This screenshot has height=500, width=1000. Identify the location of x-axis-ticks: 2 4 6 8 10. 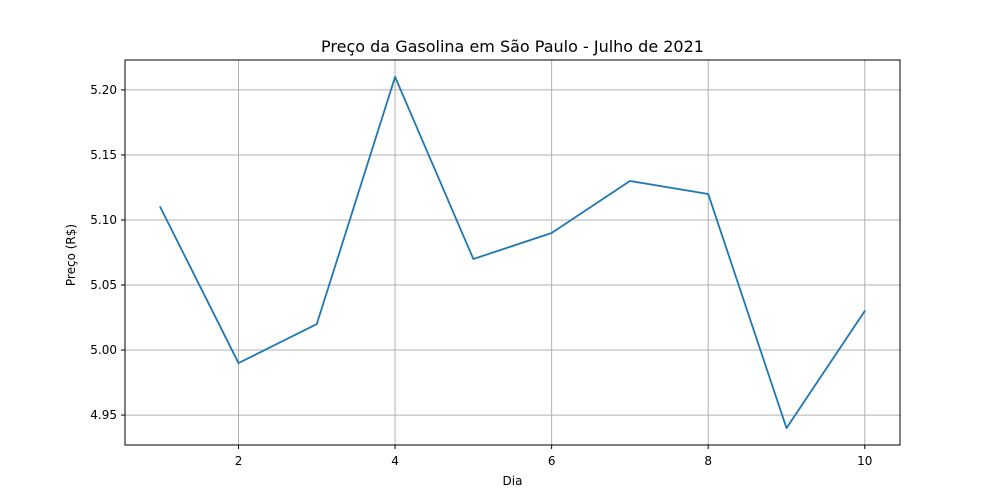
(553, 456).